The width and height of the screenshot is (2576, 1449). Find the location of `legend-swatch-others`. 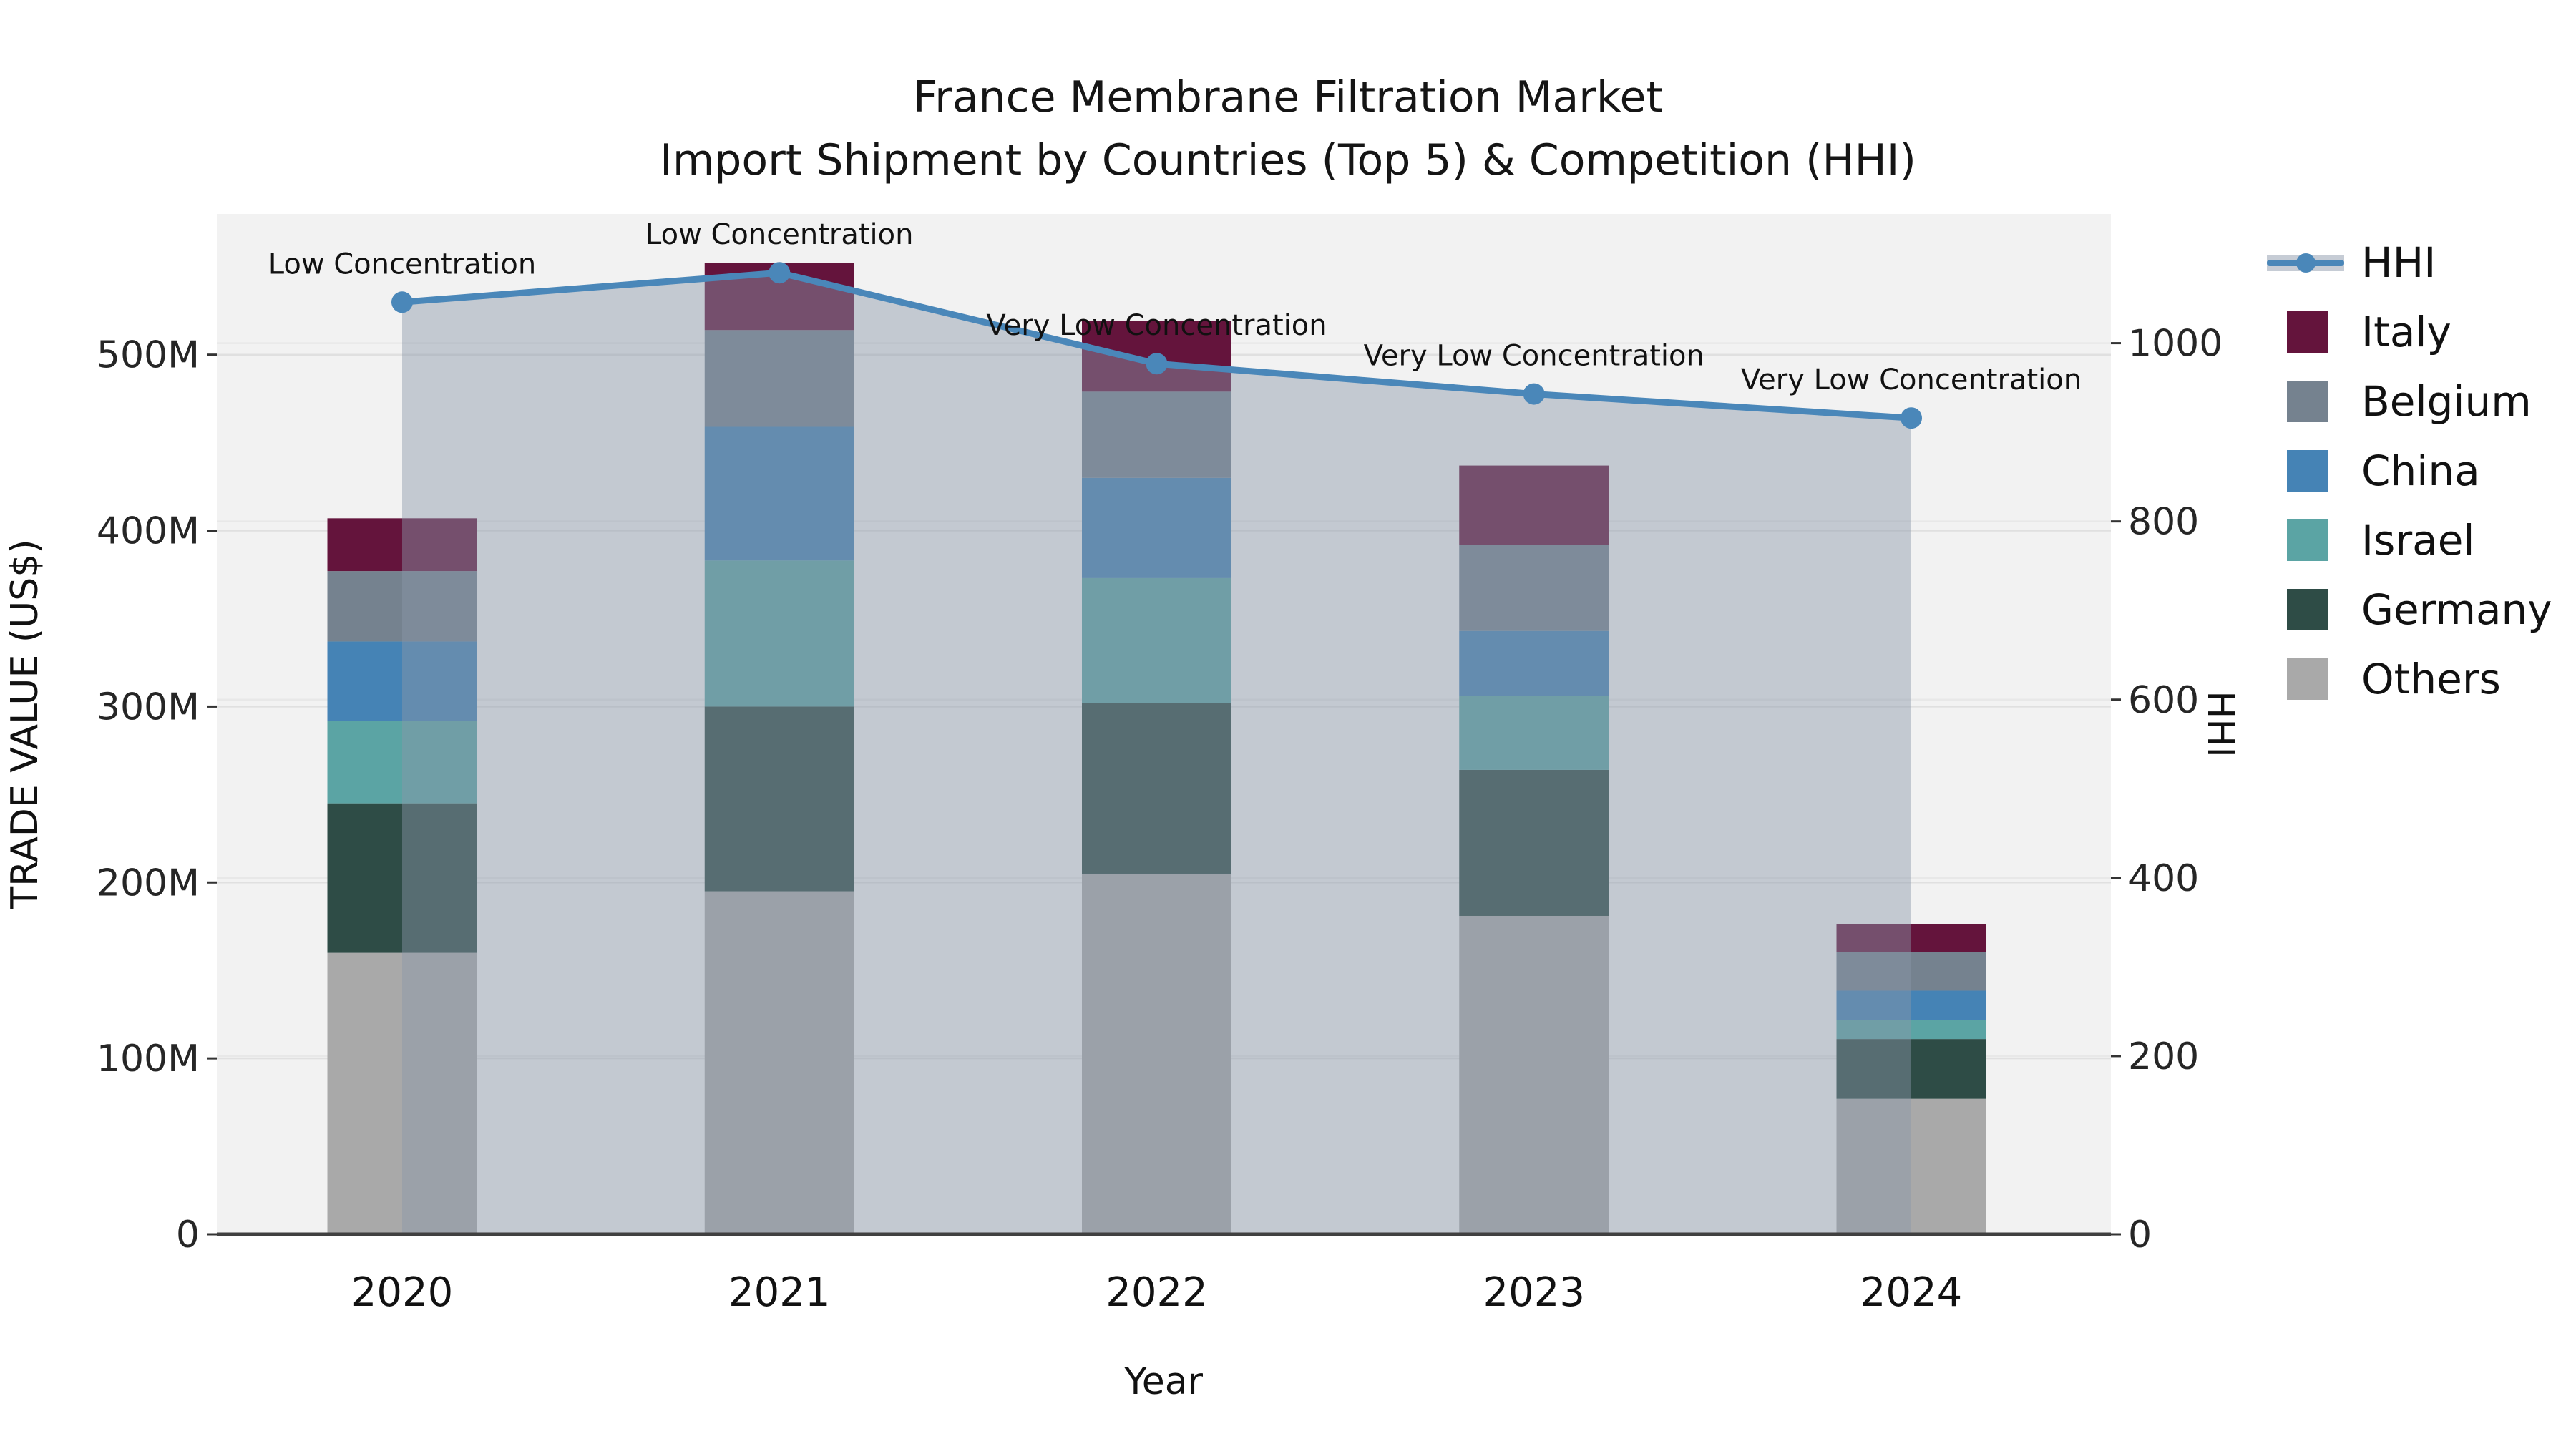

legend-swatch-others is located at coordinates (2307, 679).